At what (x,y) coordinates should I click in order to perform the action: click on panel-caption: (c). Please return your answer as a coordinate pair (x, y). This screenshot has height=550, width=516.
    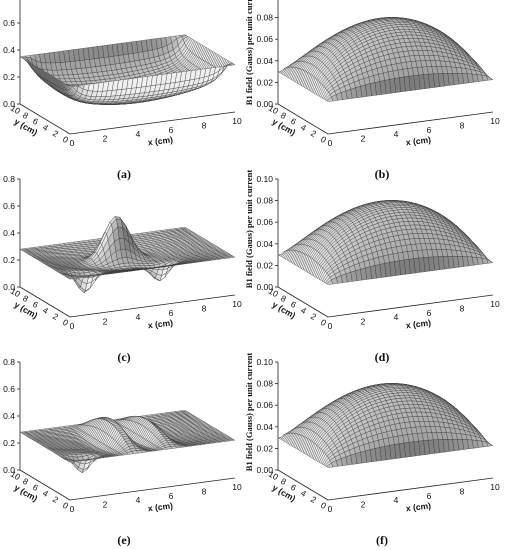
    Looking at the image, I should click on (123, 357).